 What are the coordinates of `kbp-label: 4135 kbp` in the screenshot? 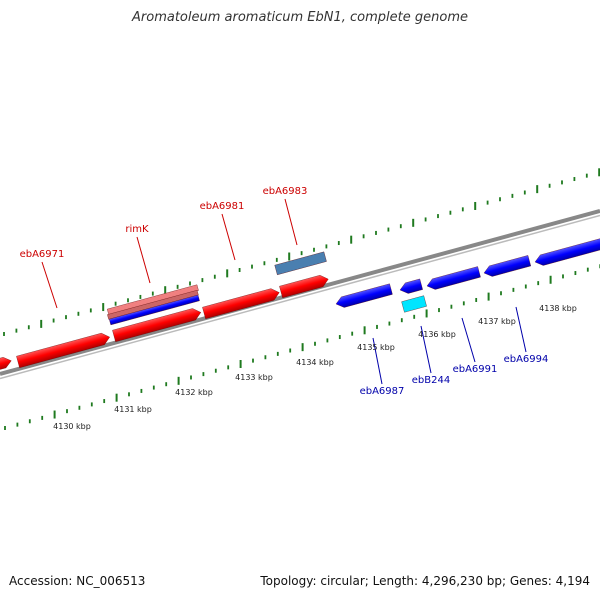 It's located at (376, 347).